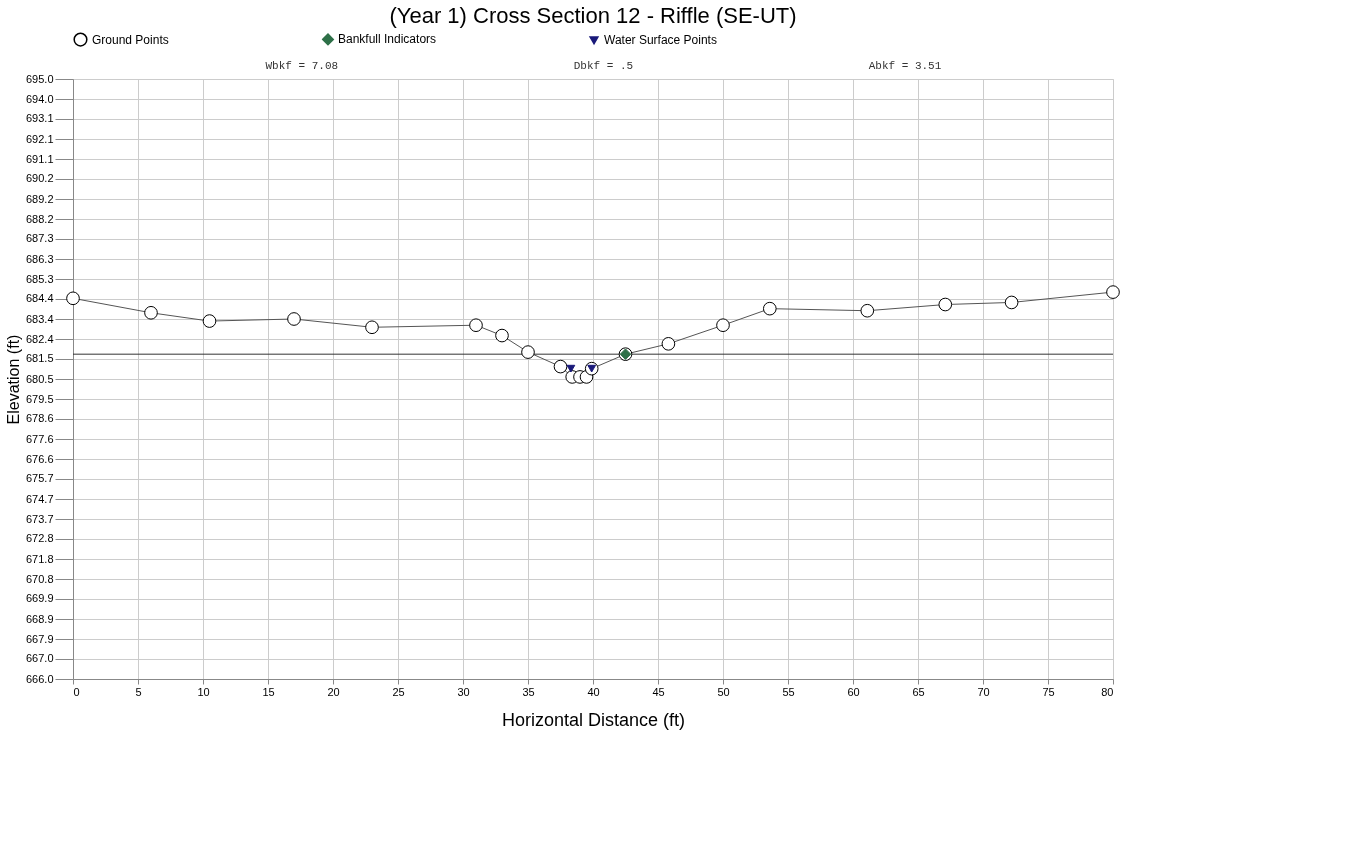 The height and width of the screenshot is (845, 1363). What do you see at coordinates (268, 691) in the screenshot?
I see `x-tick-label: 15` at bounding box center [268, 691].